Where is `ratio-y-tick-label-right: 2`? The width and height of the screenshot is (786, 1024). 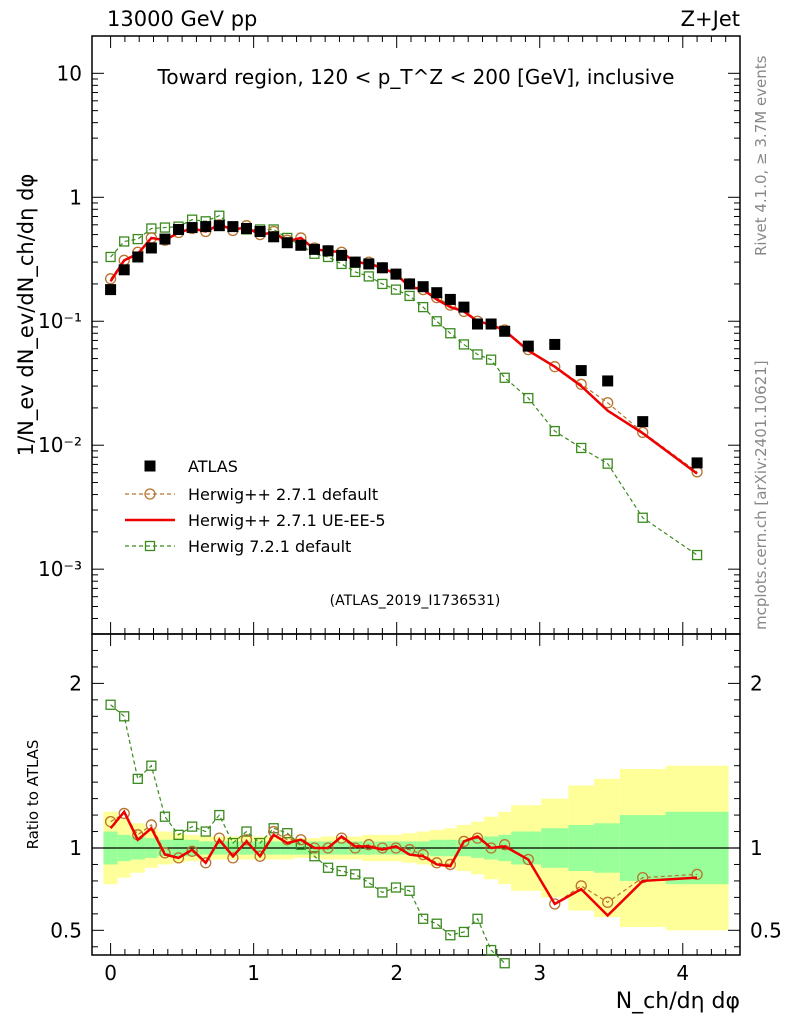 ratio-y-tick-label-right: 2 is located at coordinates (756, 683).